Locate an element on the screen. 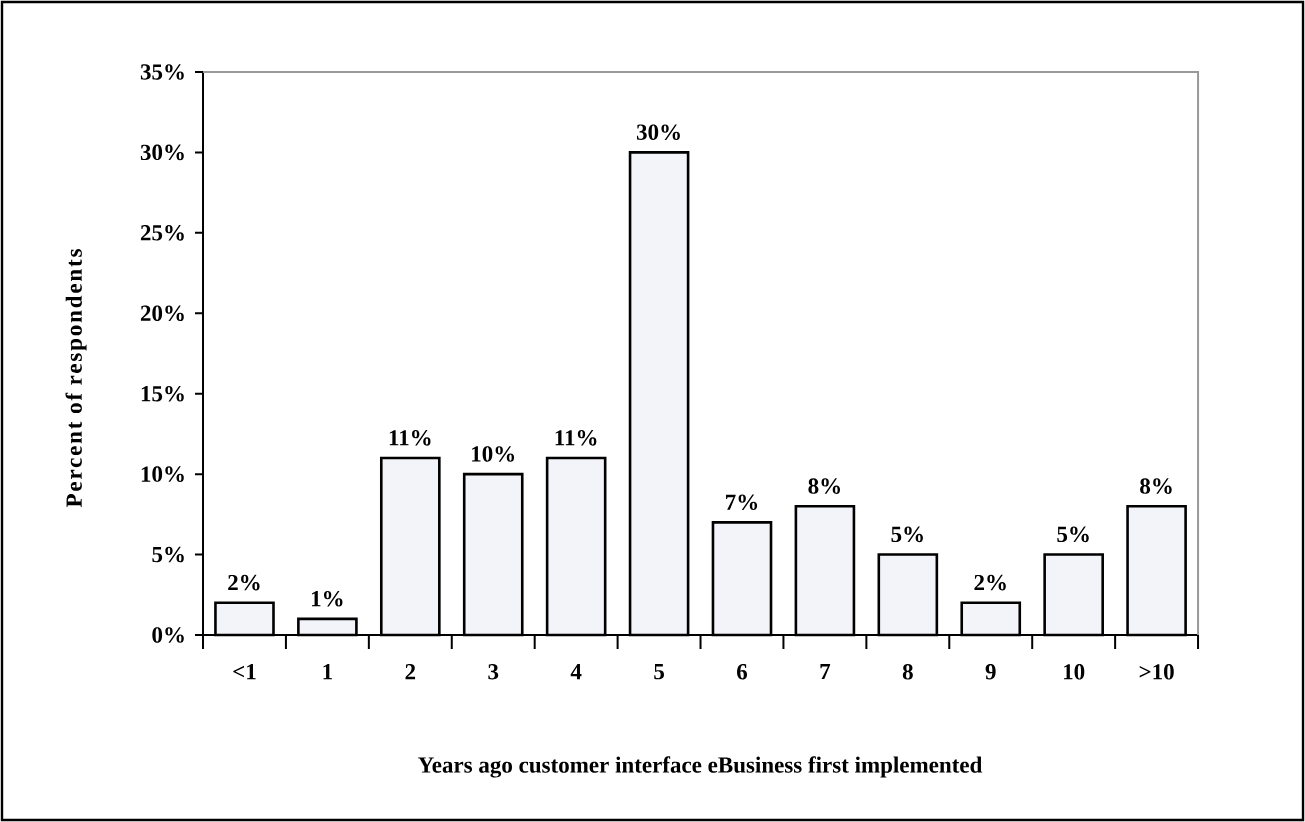 This screenshot has height=822, width=1305. y-tick-label: 30% is located at coordinates (162, 152).